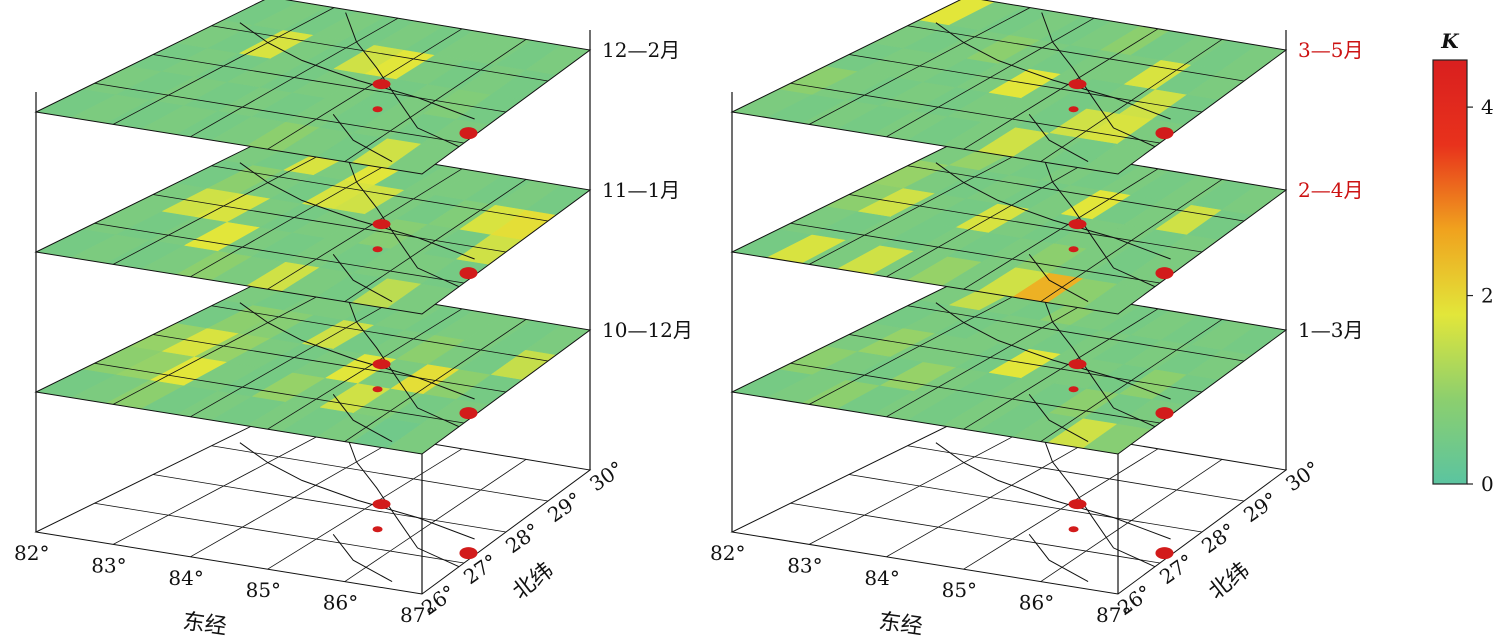 This screenshot has height=641, width=1500. I want to click on heatmap-layer: 2—4月, so click(1046, 225).